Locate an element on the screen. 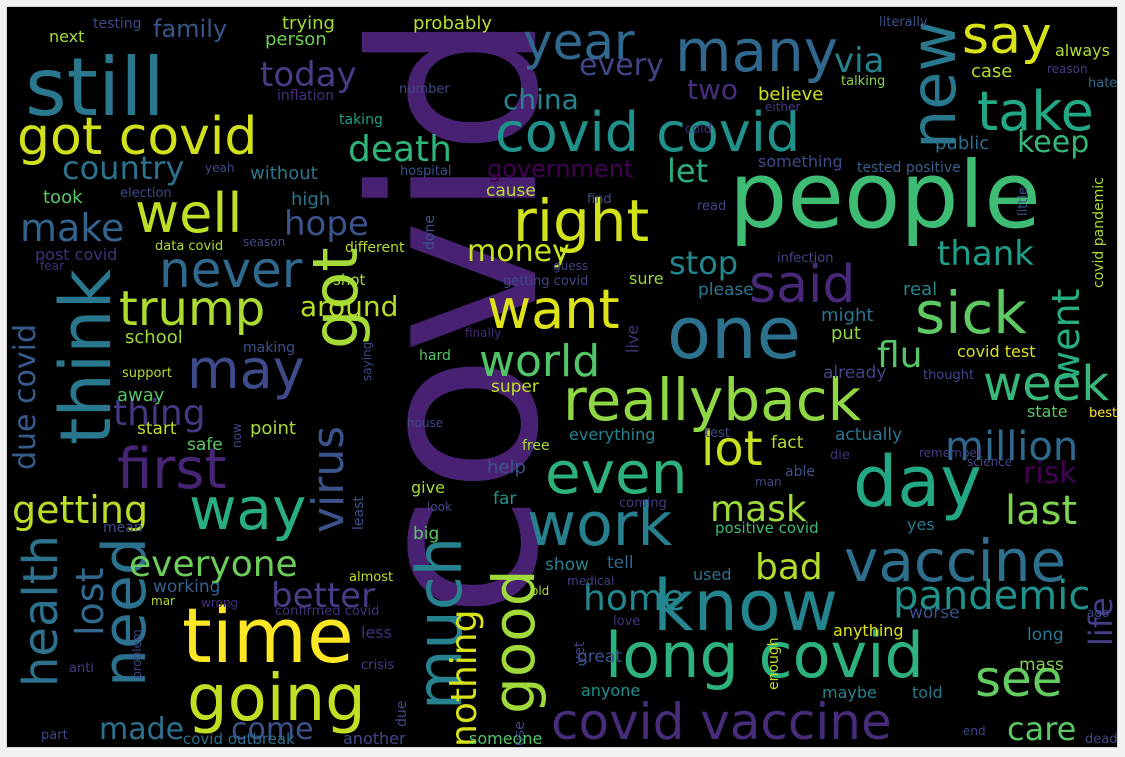 This screenshot has width=1125, height=757. word-many: many is located at coordinates (757, 51).